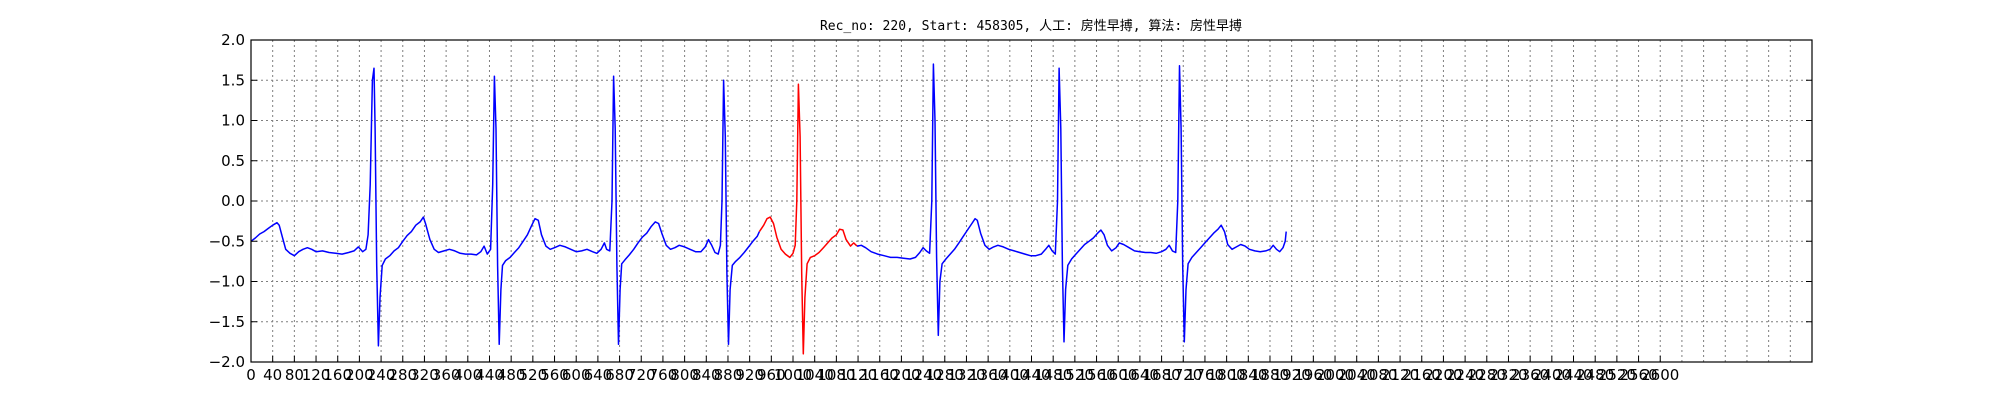 Image resolution: width=2000 pixels, height=400 pixels. Describe the element at coordinates (233, 80) in the screenshot. I see `y-tick-label: 1.5` at that location.